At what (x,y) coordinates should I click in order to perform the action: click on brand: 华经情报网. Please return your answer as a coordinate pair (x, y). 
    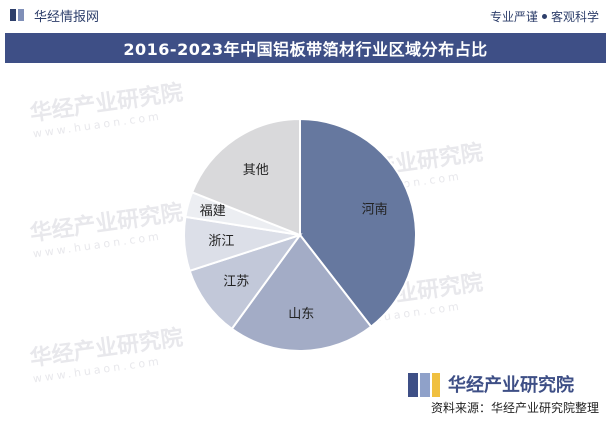
    Looking at the image, I should click on (55, 15).